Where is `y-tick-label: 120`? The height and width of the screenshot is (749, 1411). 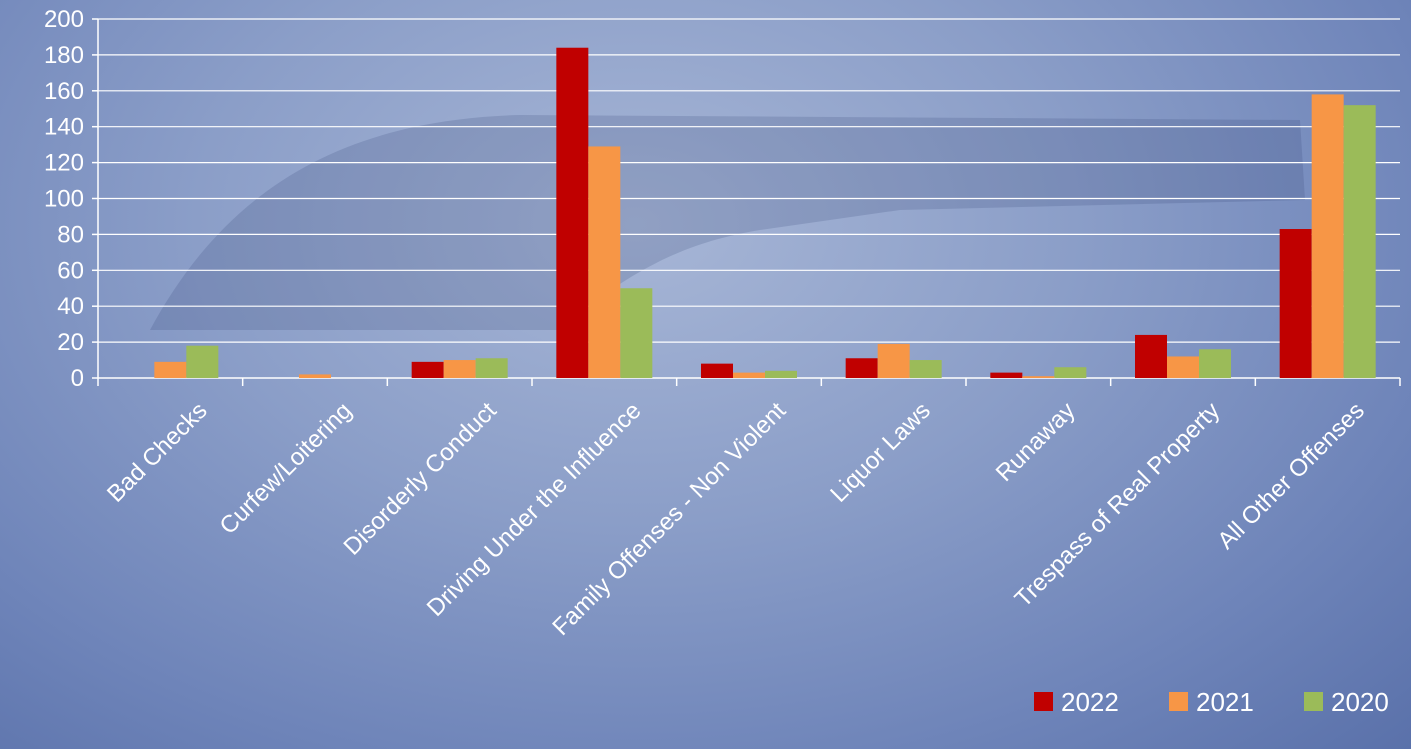
y-tick-label: 120 is located at coordinates (64, 163).